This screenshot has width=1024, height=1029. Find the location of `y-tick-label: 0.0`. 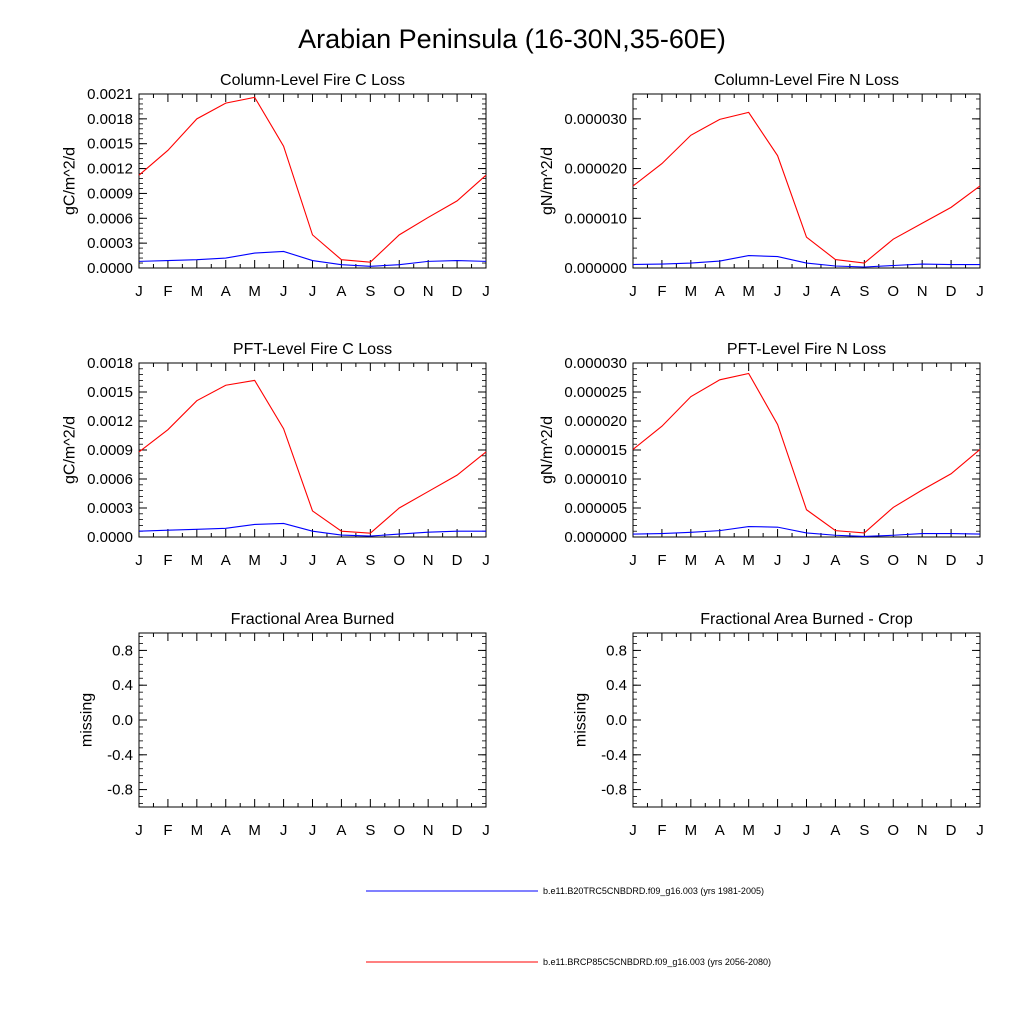

y-tick-label: 0.0 is located at coordinates (122, 720).